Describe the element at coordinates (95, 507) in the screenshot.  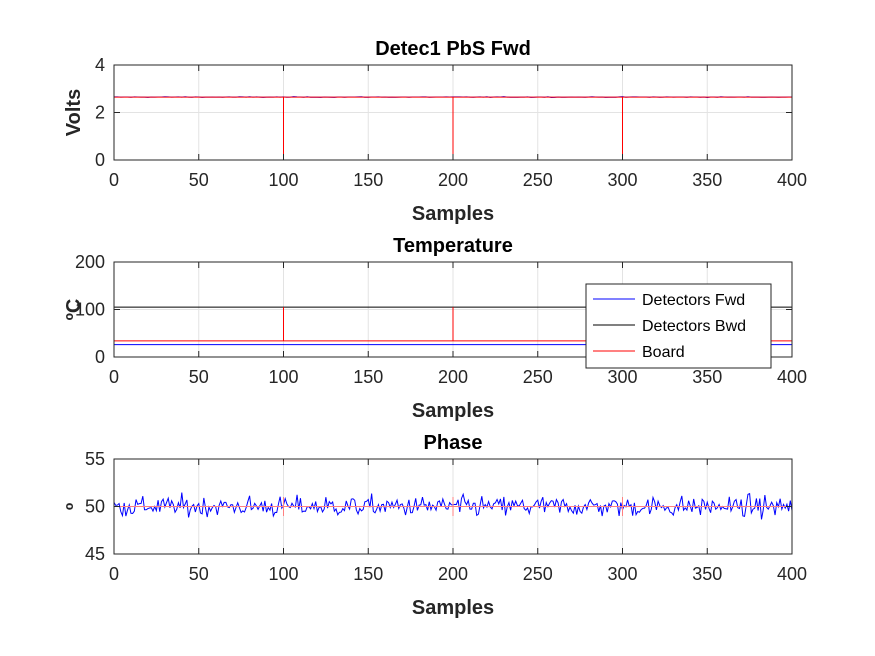
I see `y-tick-label: 50` at that location.